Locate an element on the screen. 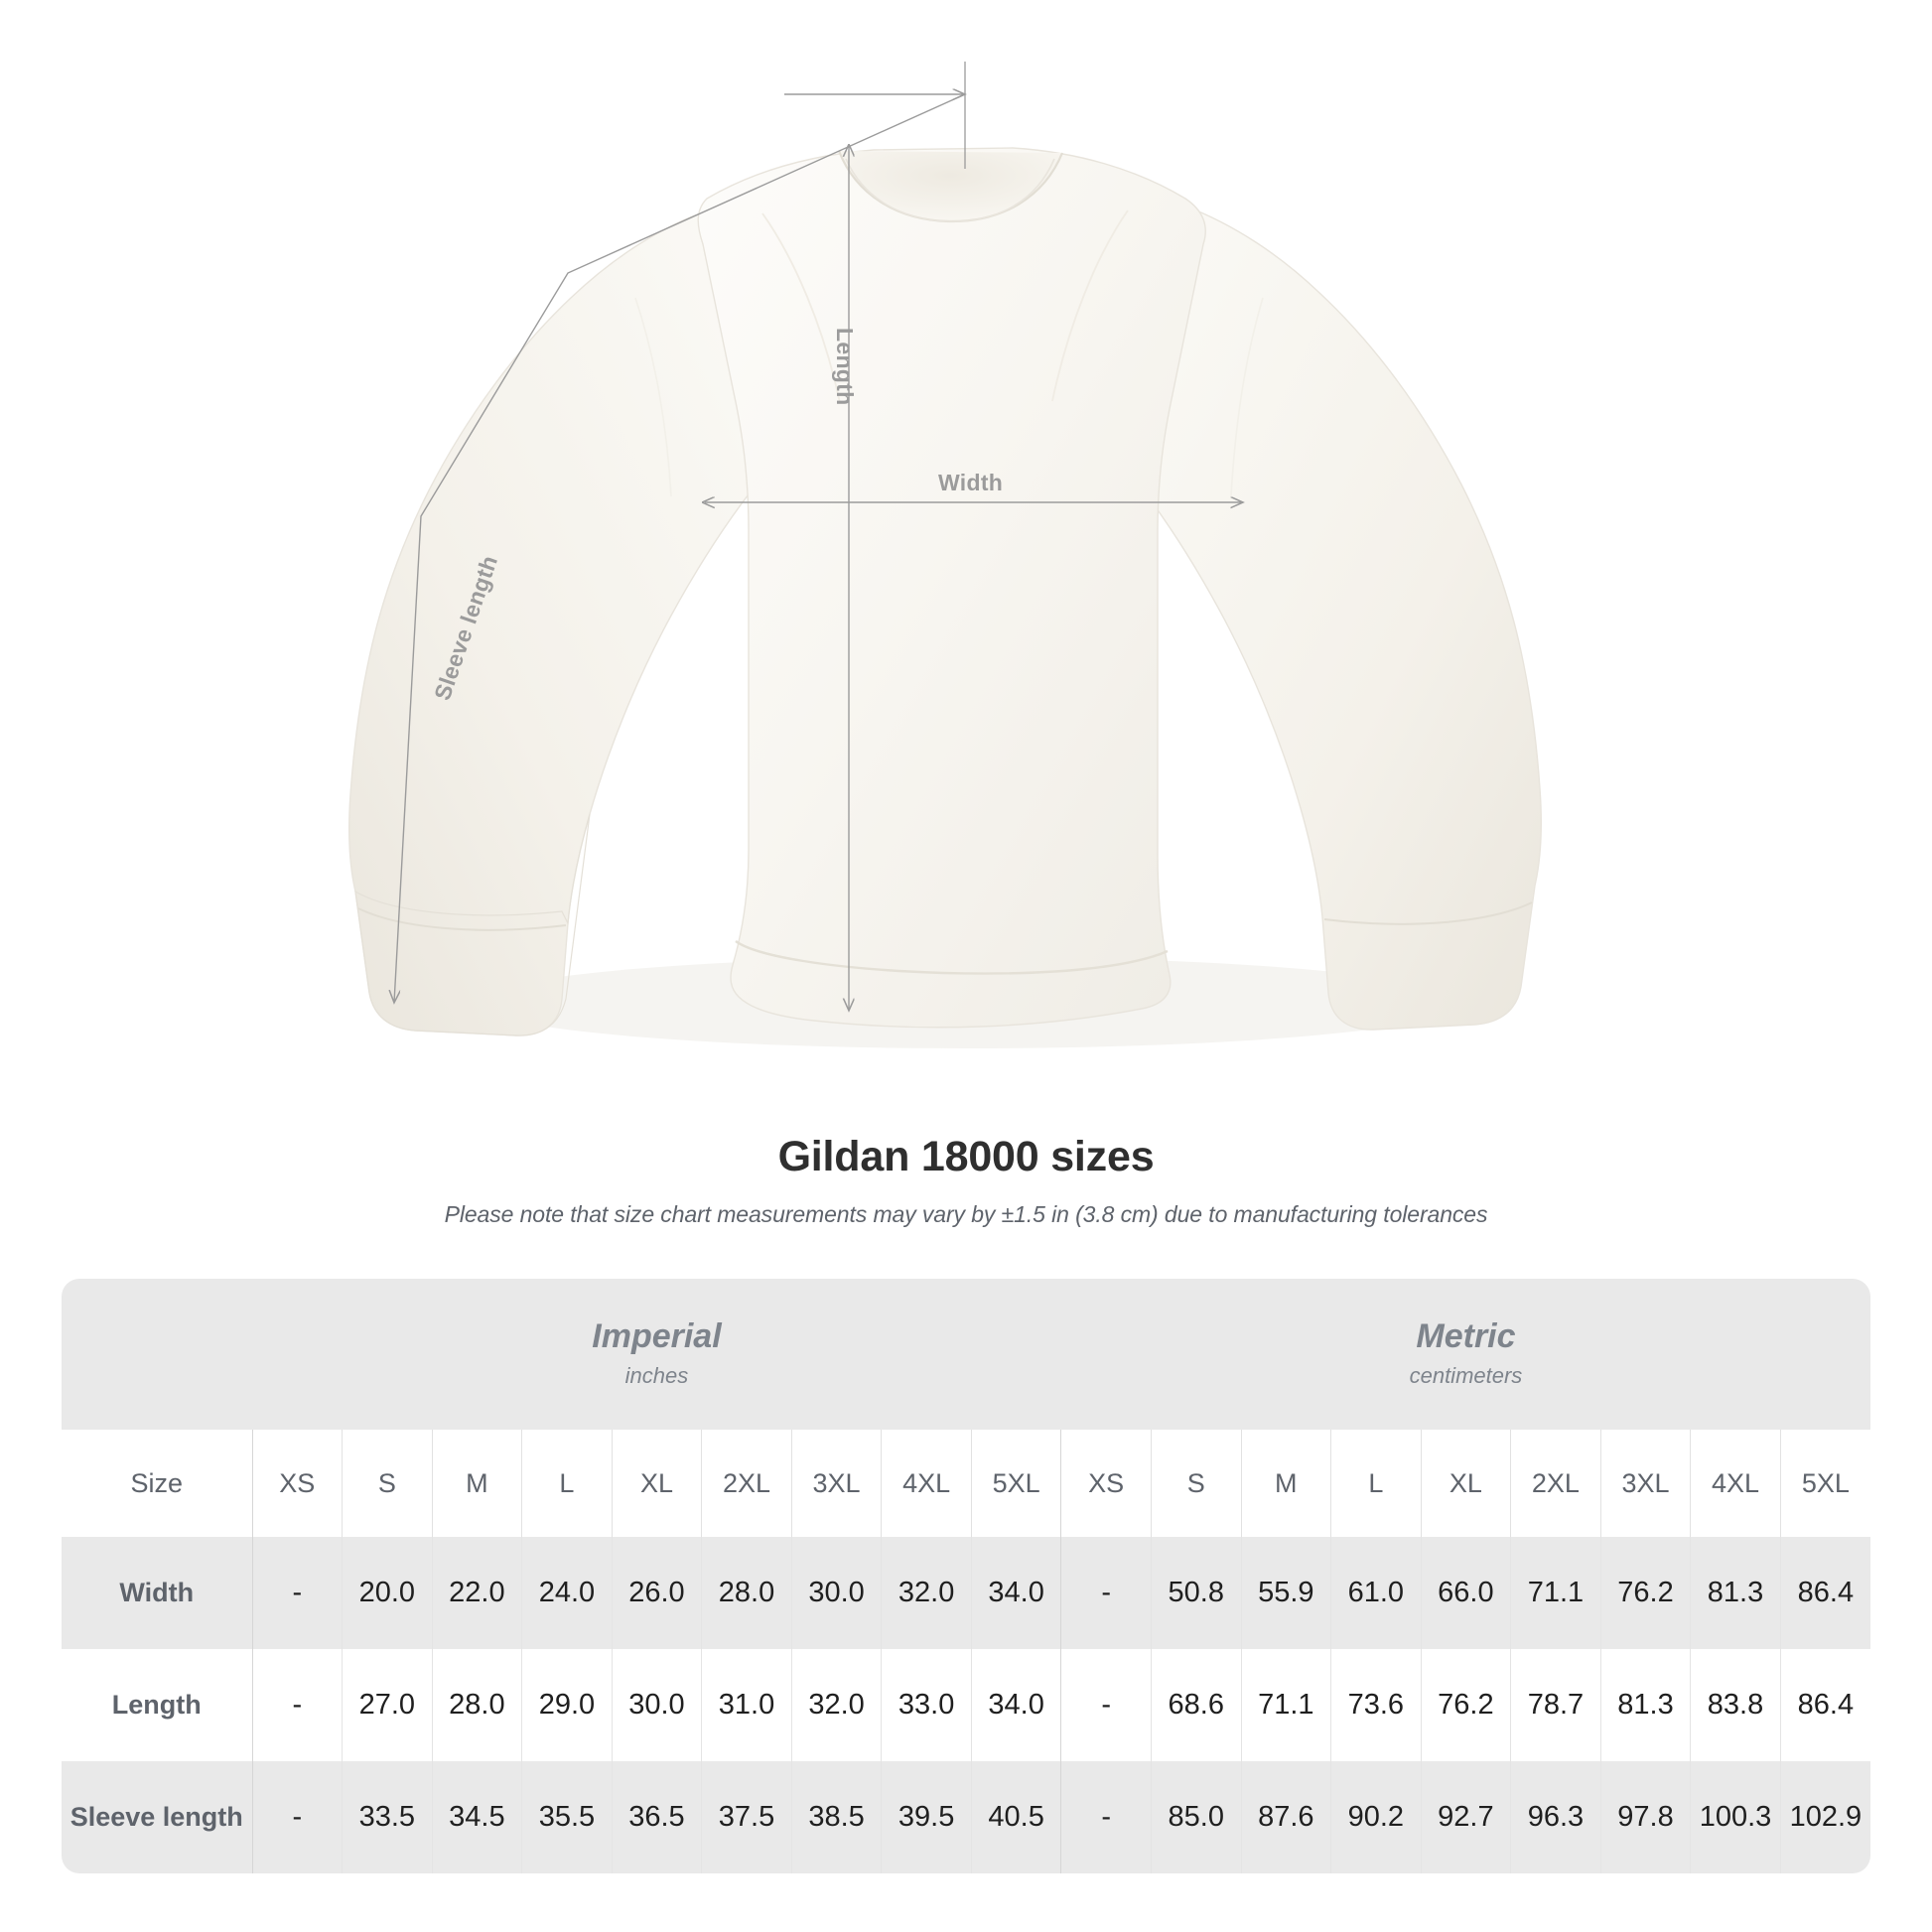 Image resolution: width=1932 pixels, height=1932 pixels. cell-width-imperial-s: 20.0 is located at coordinates (387, 1593).